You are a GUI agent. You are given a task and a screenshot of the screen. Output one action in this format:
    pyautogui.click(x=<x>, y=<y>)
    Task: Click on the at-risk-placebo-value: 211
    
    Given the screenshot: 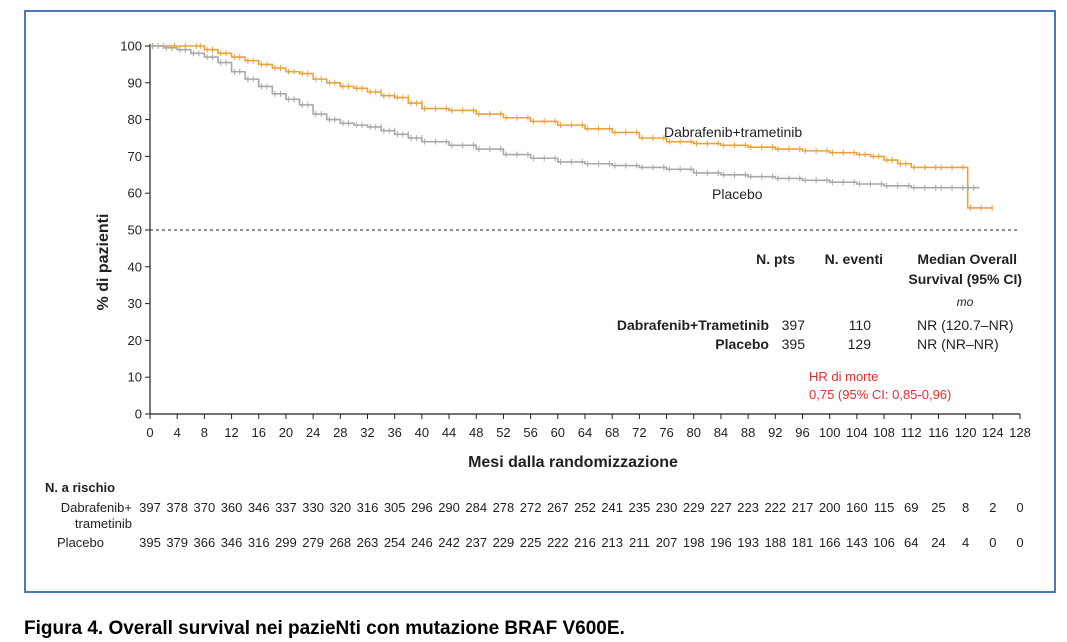 What is the action you would take?
    pyautogui.click(x=639, y=542)
    